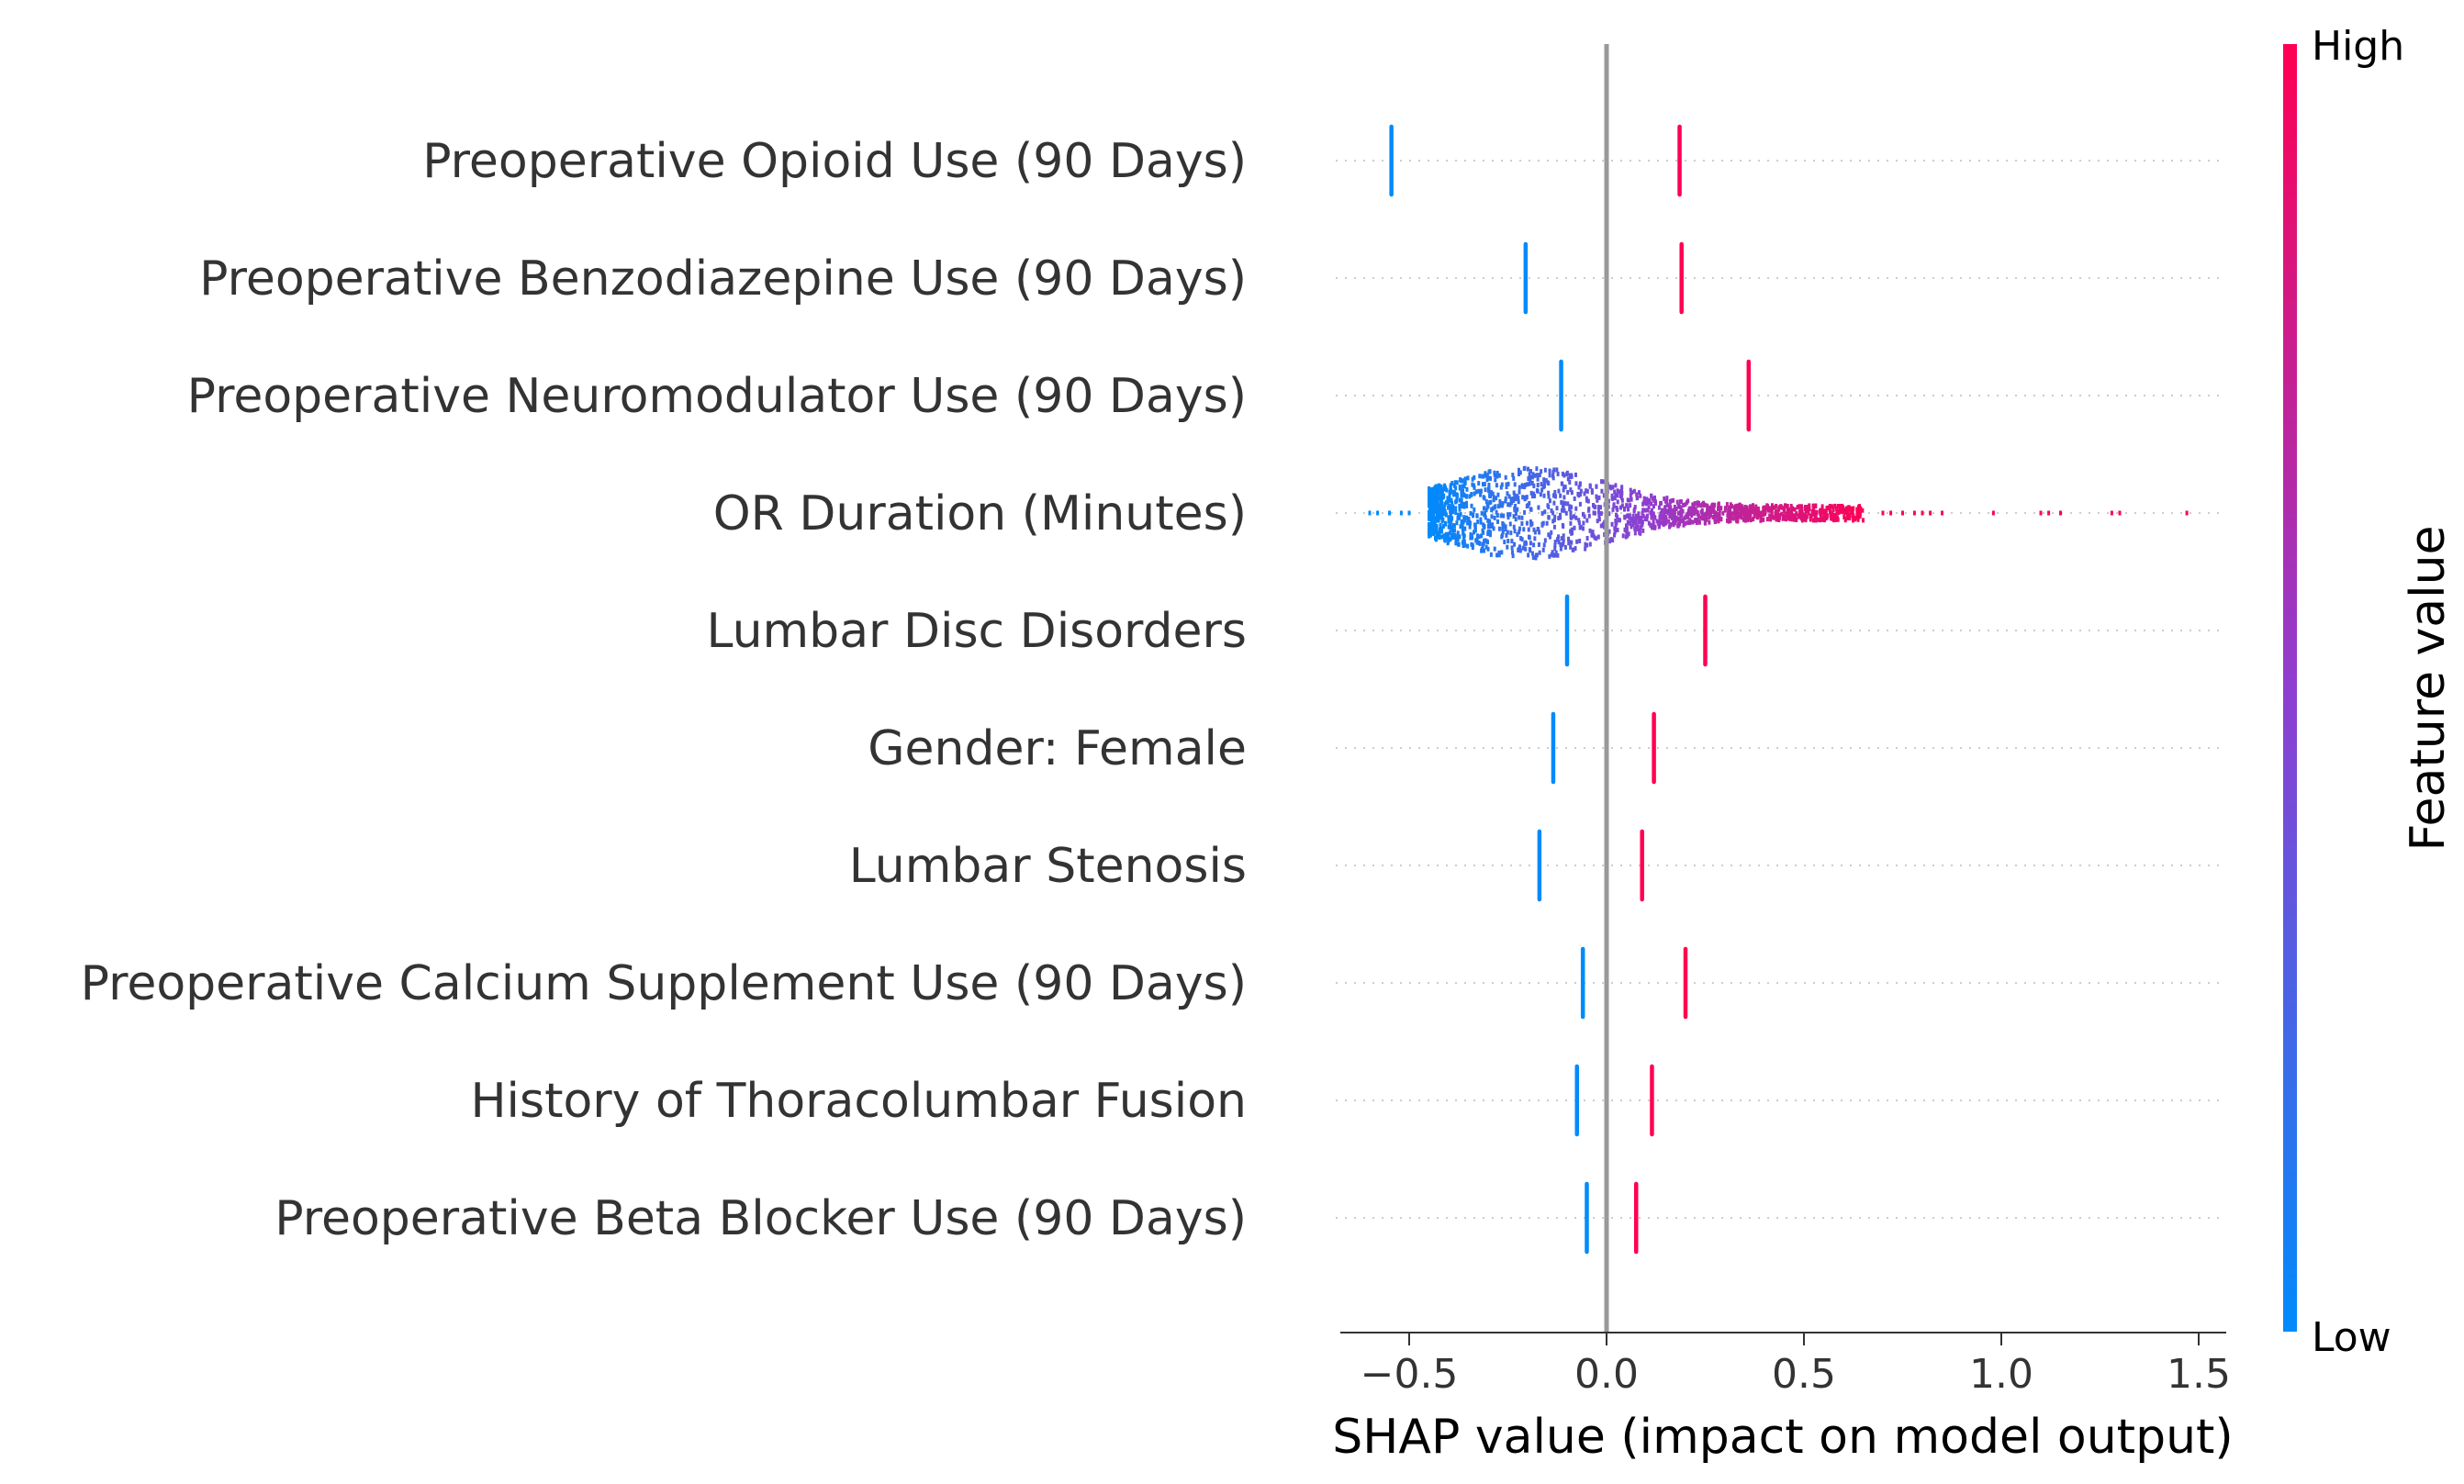 The height and width of the screenshot is (1484, 2464). I want to click on feature-label: Lumbar Stenosis, so click(1048, 866).